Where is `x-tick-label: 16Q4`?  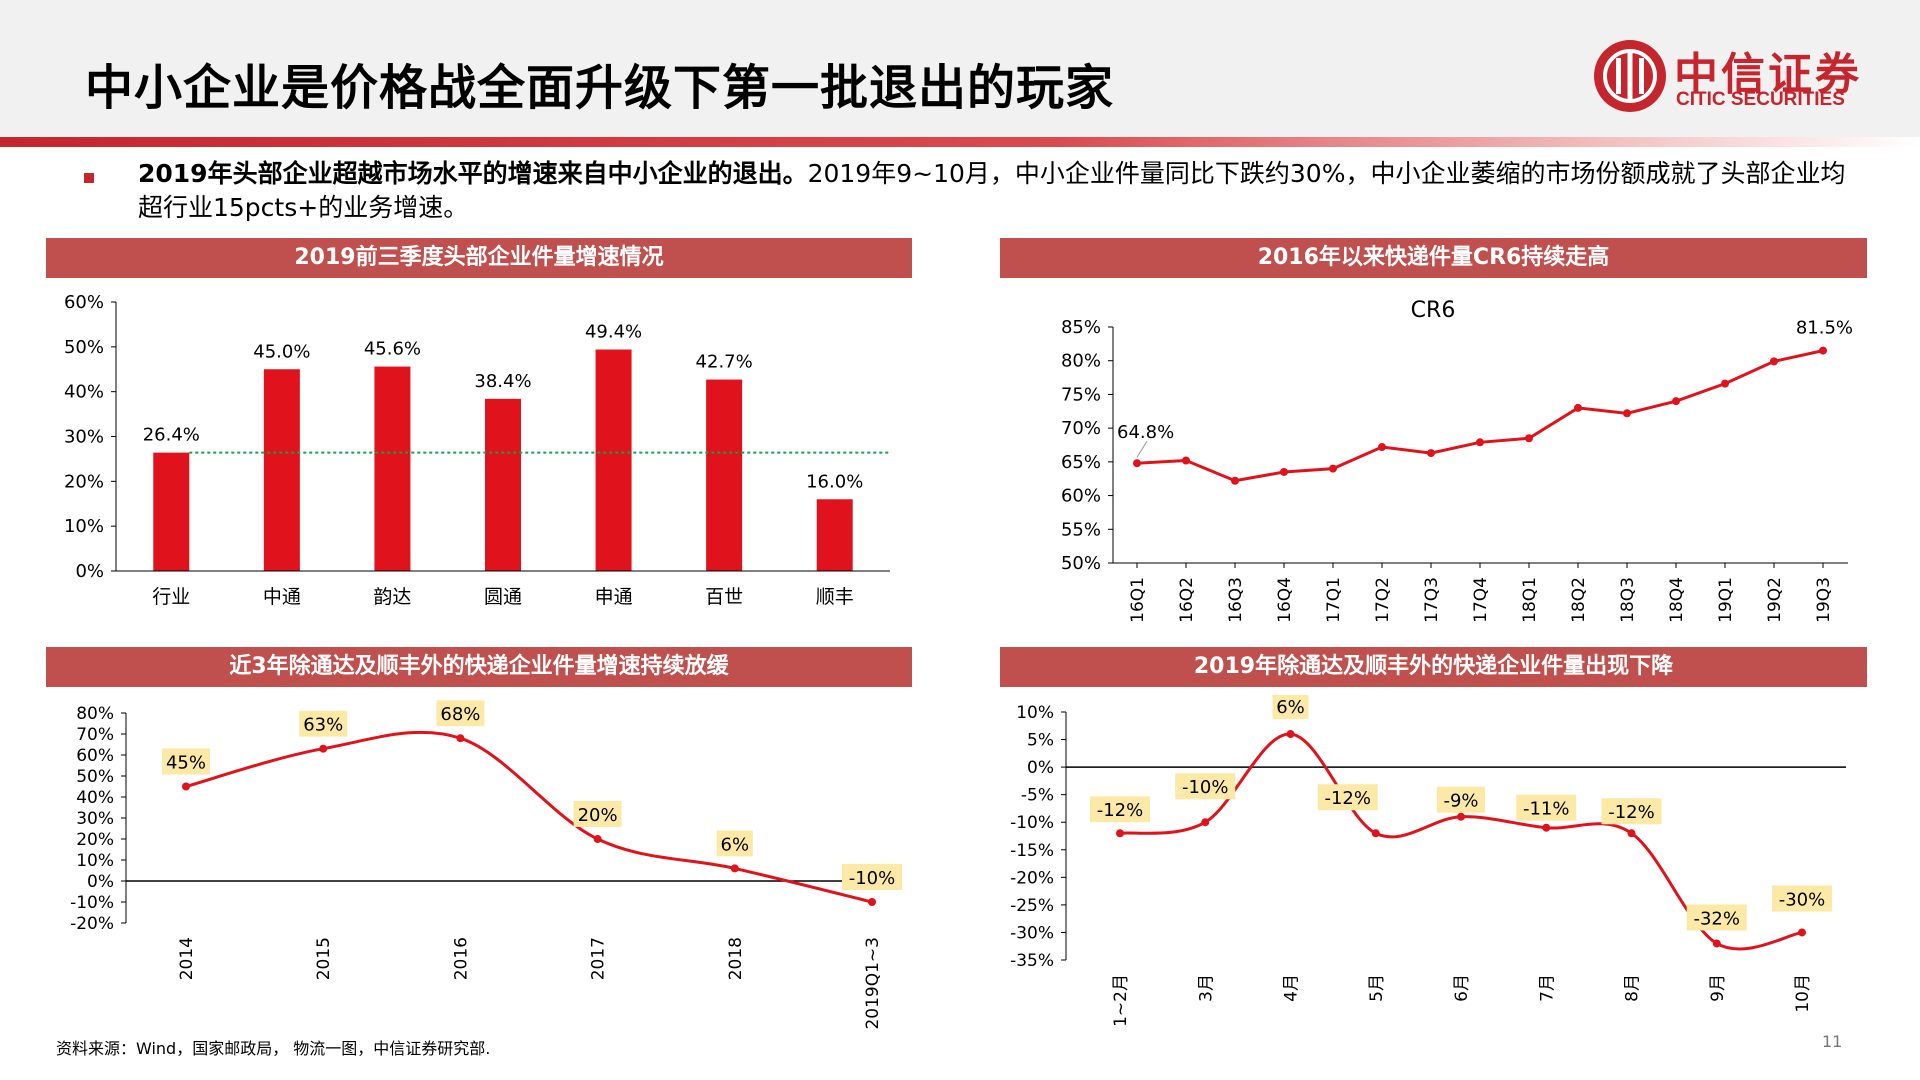
x-tick-label: 16Q4 is located at coordinates (1285, 600).